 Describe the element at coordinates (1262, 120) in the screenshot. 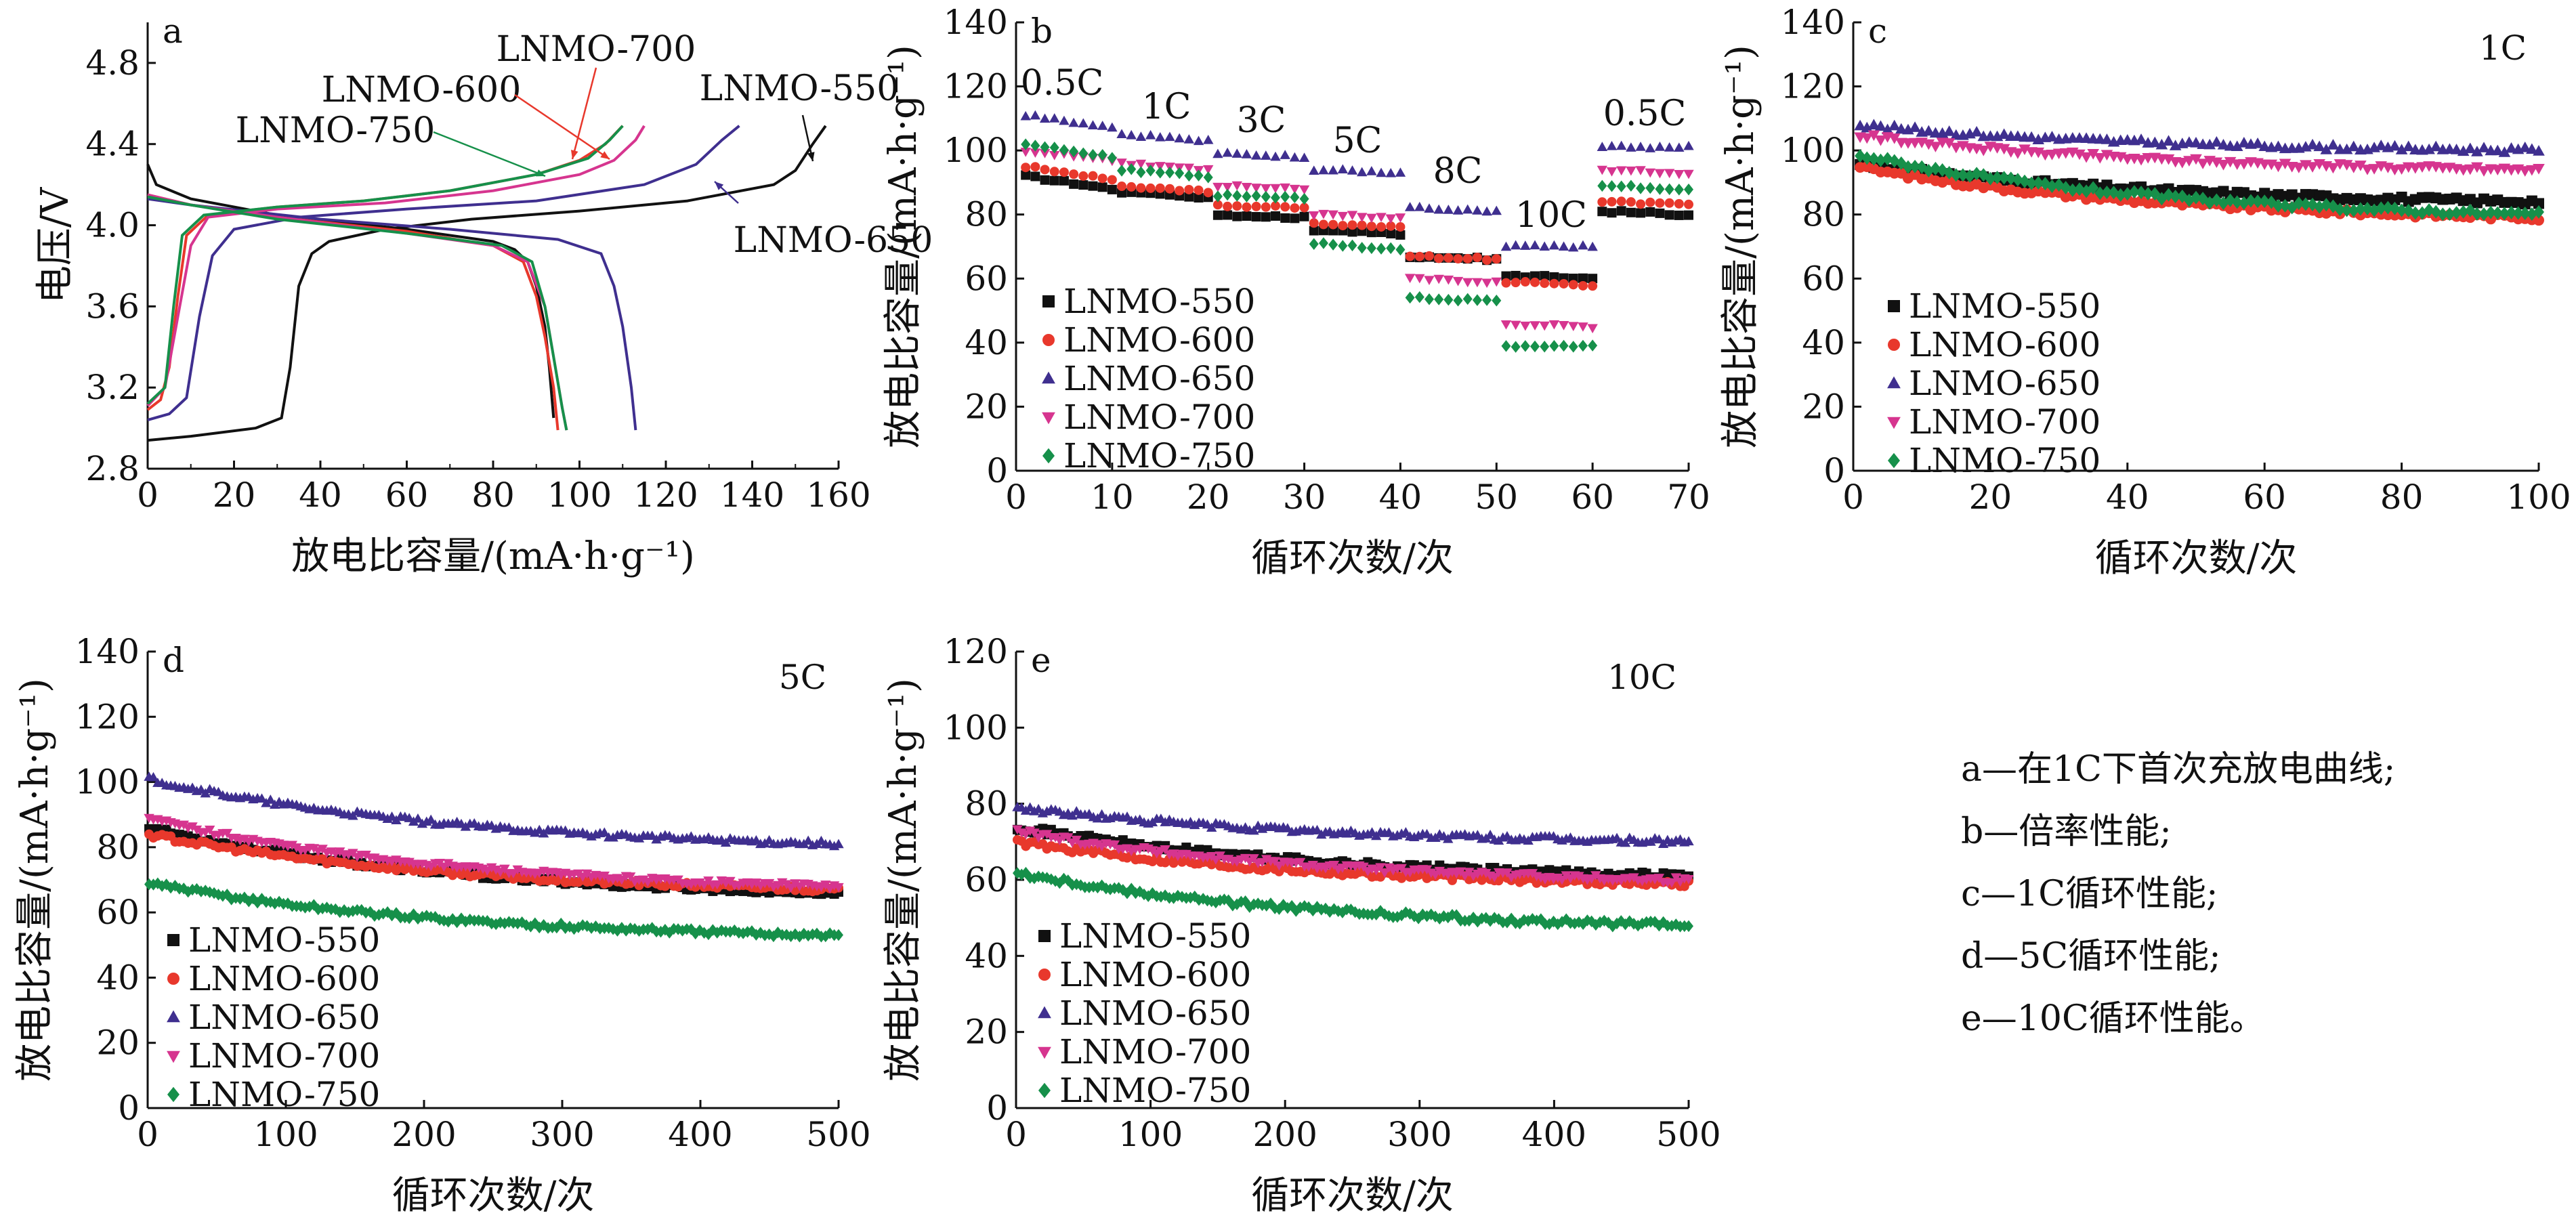

I see `rate-label: 3C` at that location.